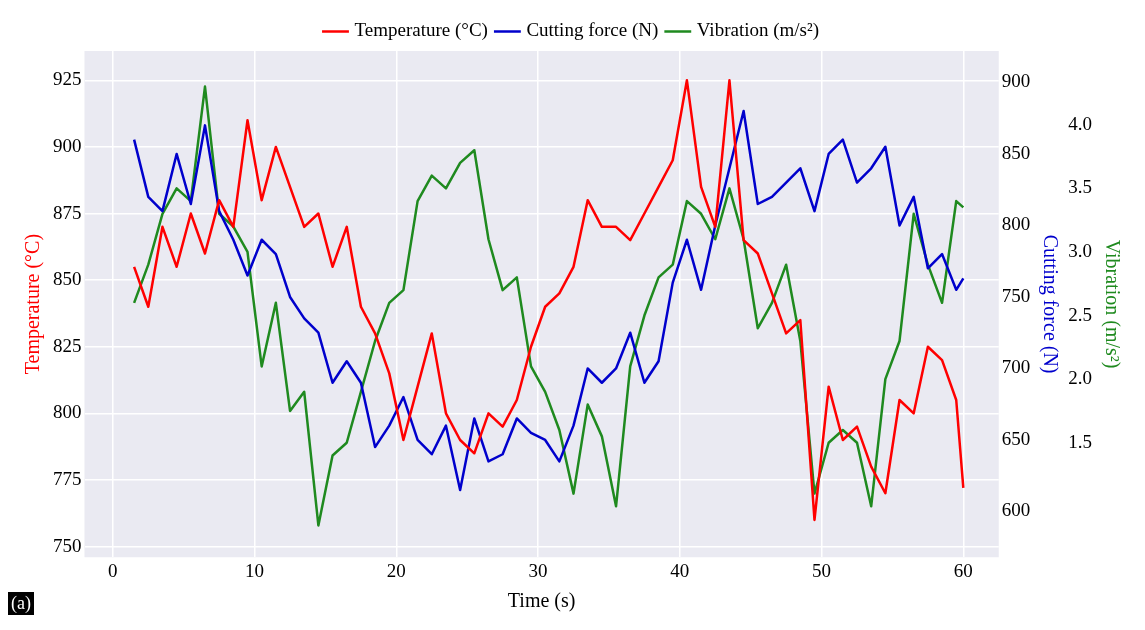 The image size is (1145, 630). I want to click on y2-tick-label: 600, so click(1016, 510).